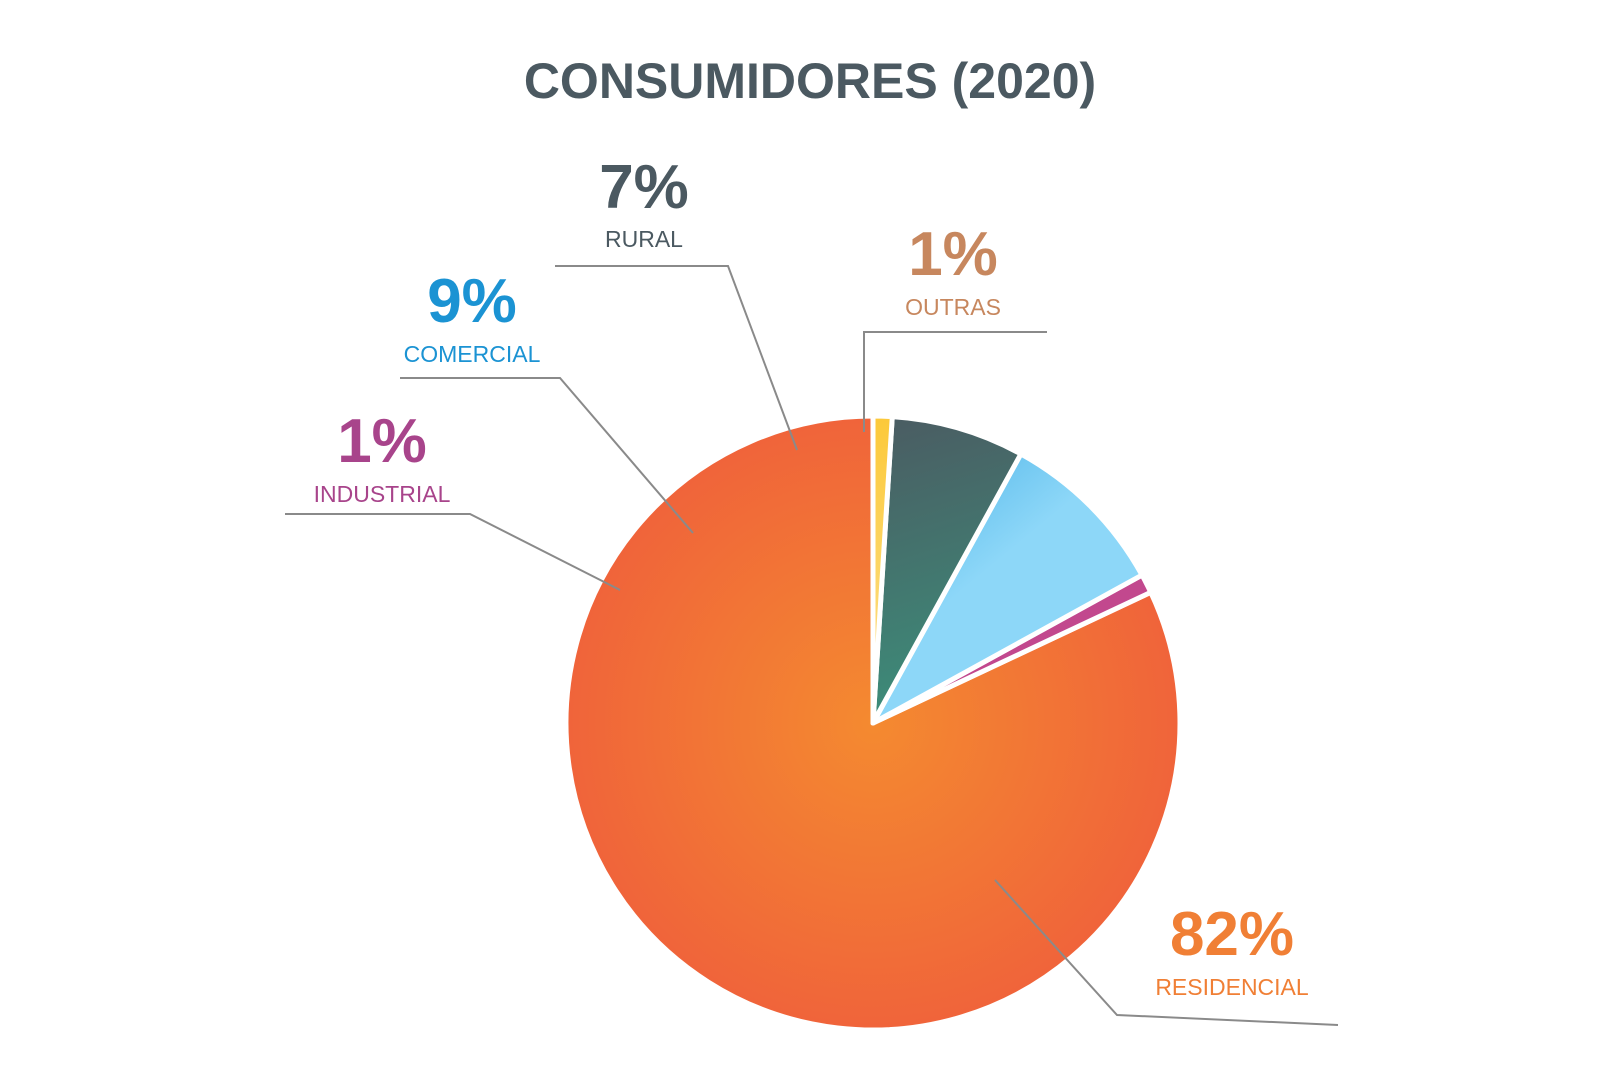 This screenshot has height=1081, width=1621. I want to click on leader-line-industrial, so click(453, 552).